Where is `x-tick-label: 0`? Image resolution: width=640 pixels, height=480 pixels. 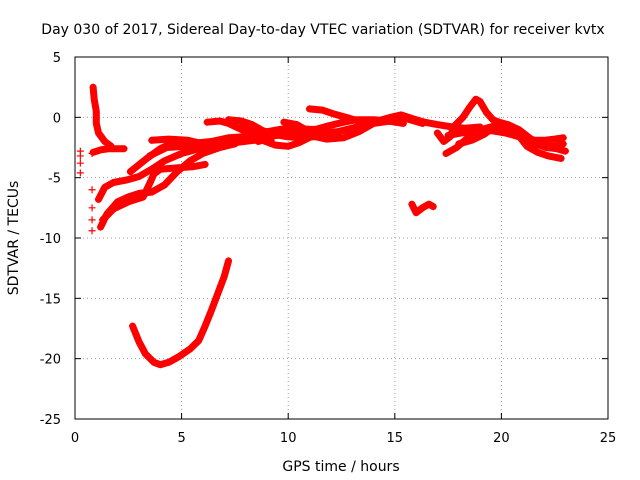
x-tick-label: 0 is located at coordinates (75, 438).